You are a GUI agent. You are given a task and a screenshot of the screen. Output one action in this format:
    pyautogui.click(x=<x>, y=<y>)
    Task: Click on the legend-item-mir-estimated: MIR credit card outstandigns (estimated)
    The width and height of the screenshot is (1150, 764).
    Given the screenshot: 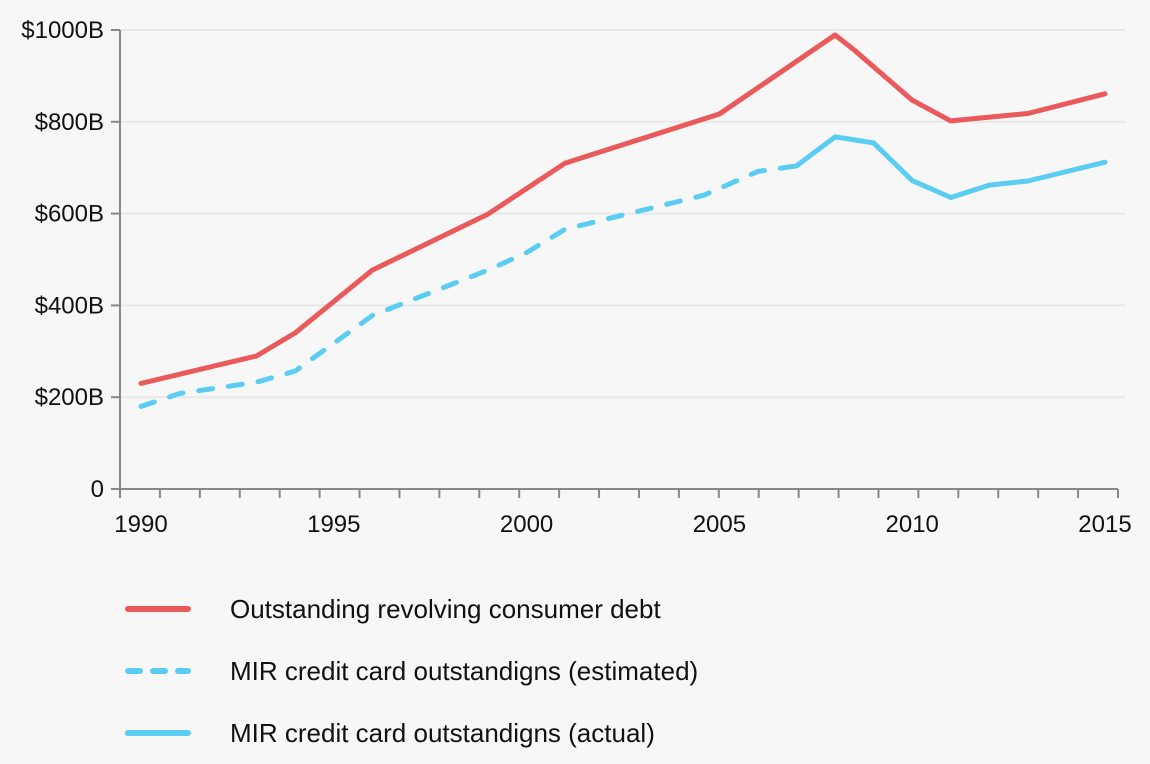 What is the action you would take?
    pyautogui.click(x=410, y=671)
    